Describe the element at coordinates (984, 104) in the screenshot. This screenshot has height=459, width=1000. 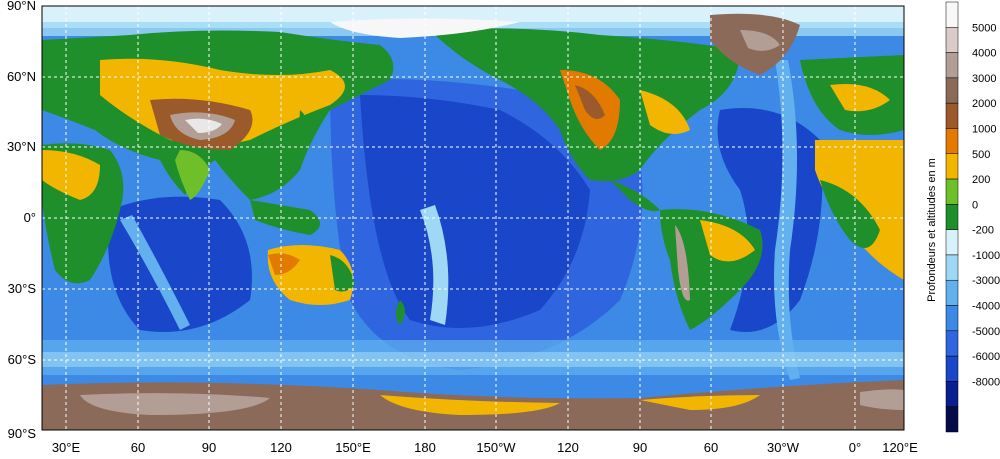
I see `legend-tick-label: 2000` at that location.